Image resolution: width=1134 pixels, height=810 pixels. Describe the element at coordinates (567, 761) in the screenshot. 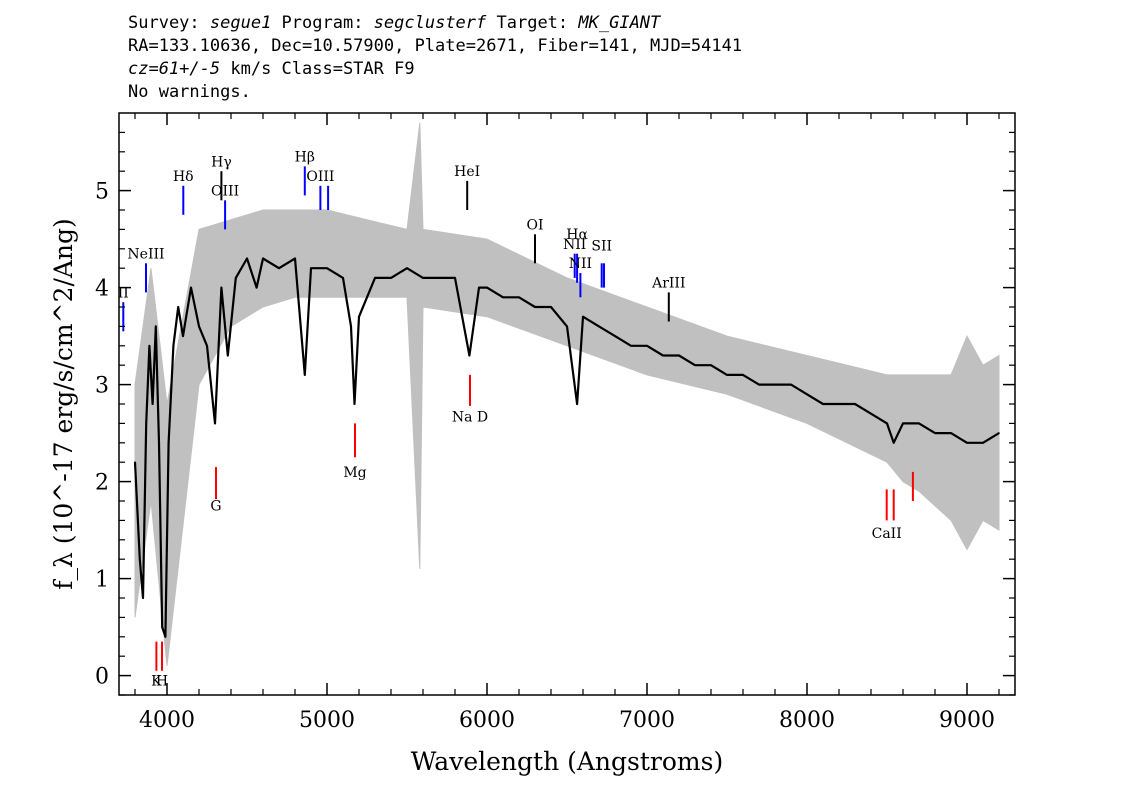

I see `x-axis-label: Wavelength (Angstroms)` at that location.